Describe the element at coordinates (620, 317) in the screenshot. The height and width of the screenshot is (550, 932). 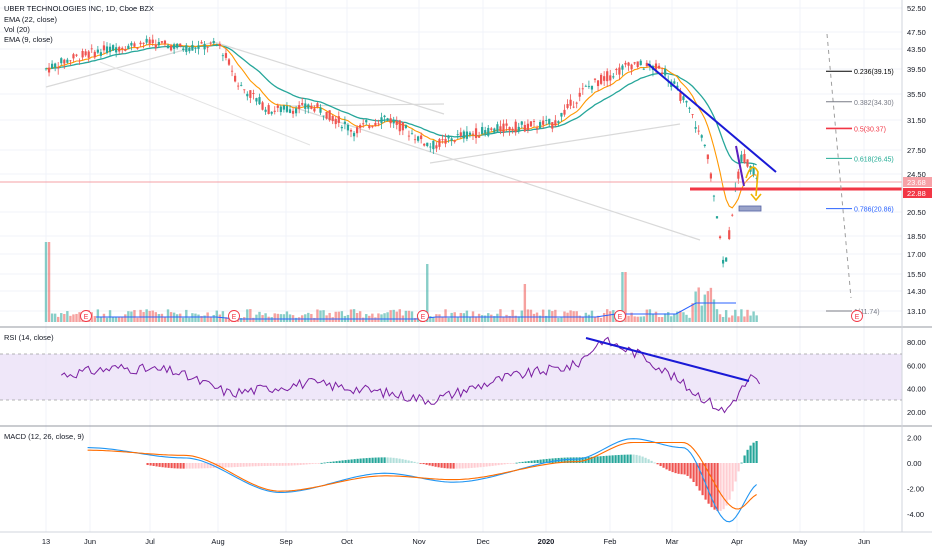
I see `earnings-marker-label: E` at that location.